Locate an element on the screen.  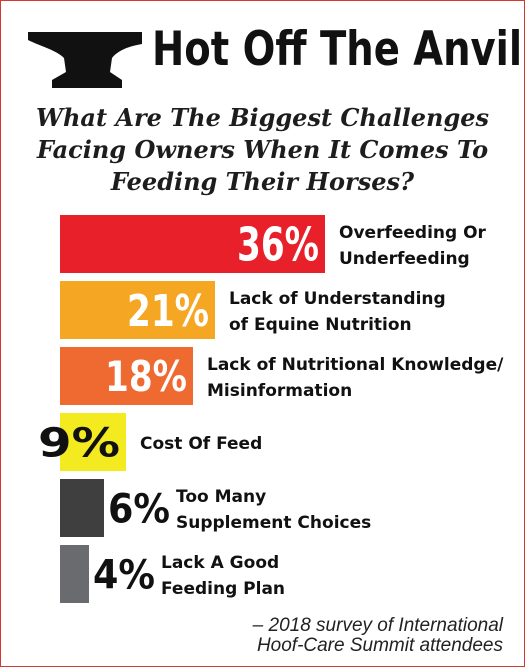
bar-category-label: Supplement Choices is located at coordinates (273, 523).